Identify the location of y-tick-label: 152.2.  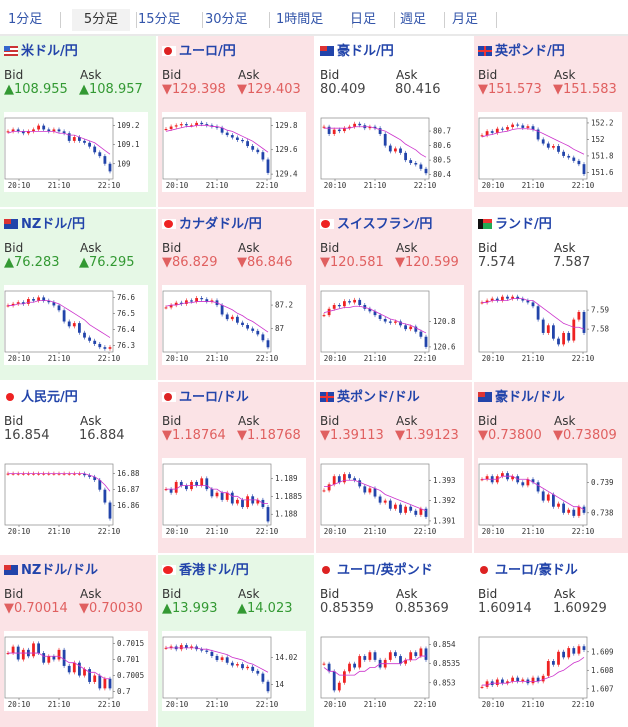
(602, 122).